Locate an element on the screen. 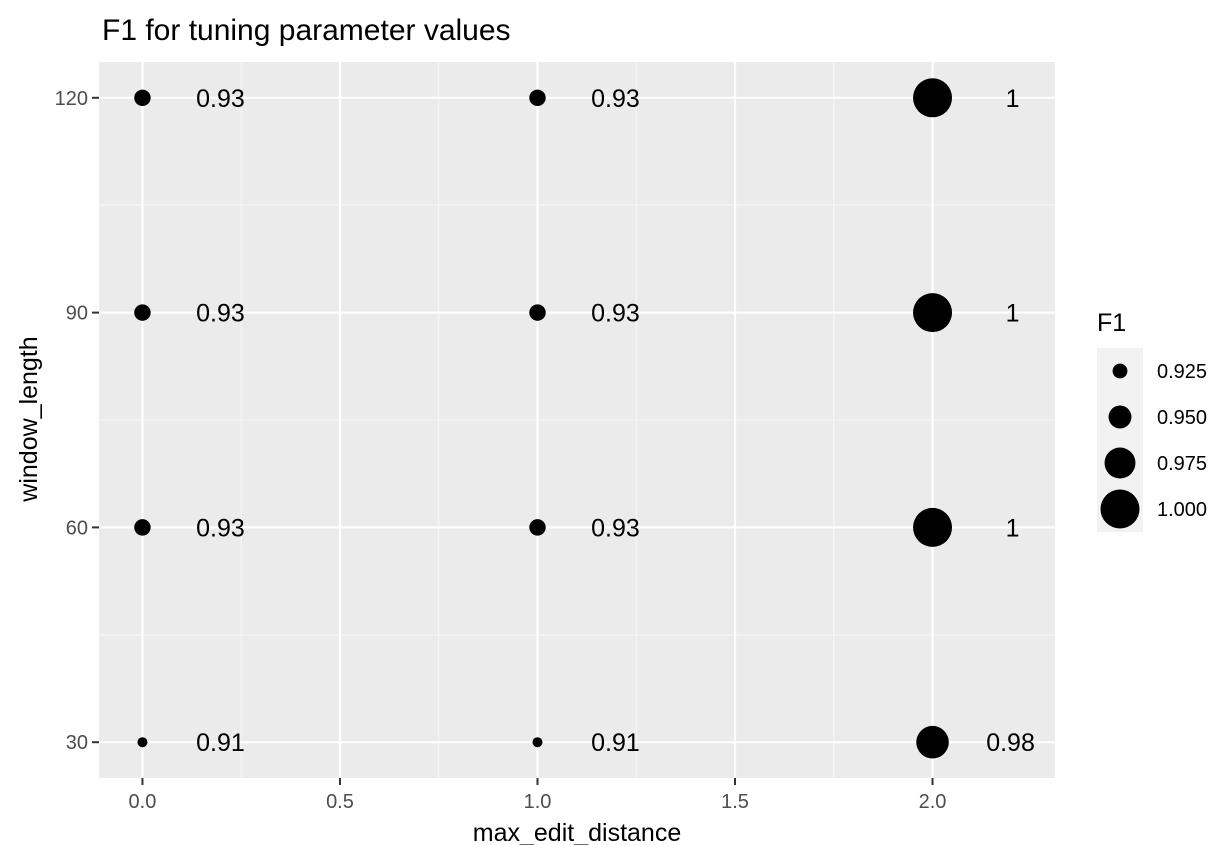 This screenshot has height=845, width=1218. x-tick-label: 0.5 is located at coordinates (340, 802).